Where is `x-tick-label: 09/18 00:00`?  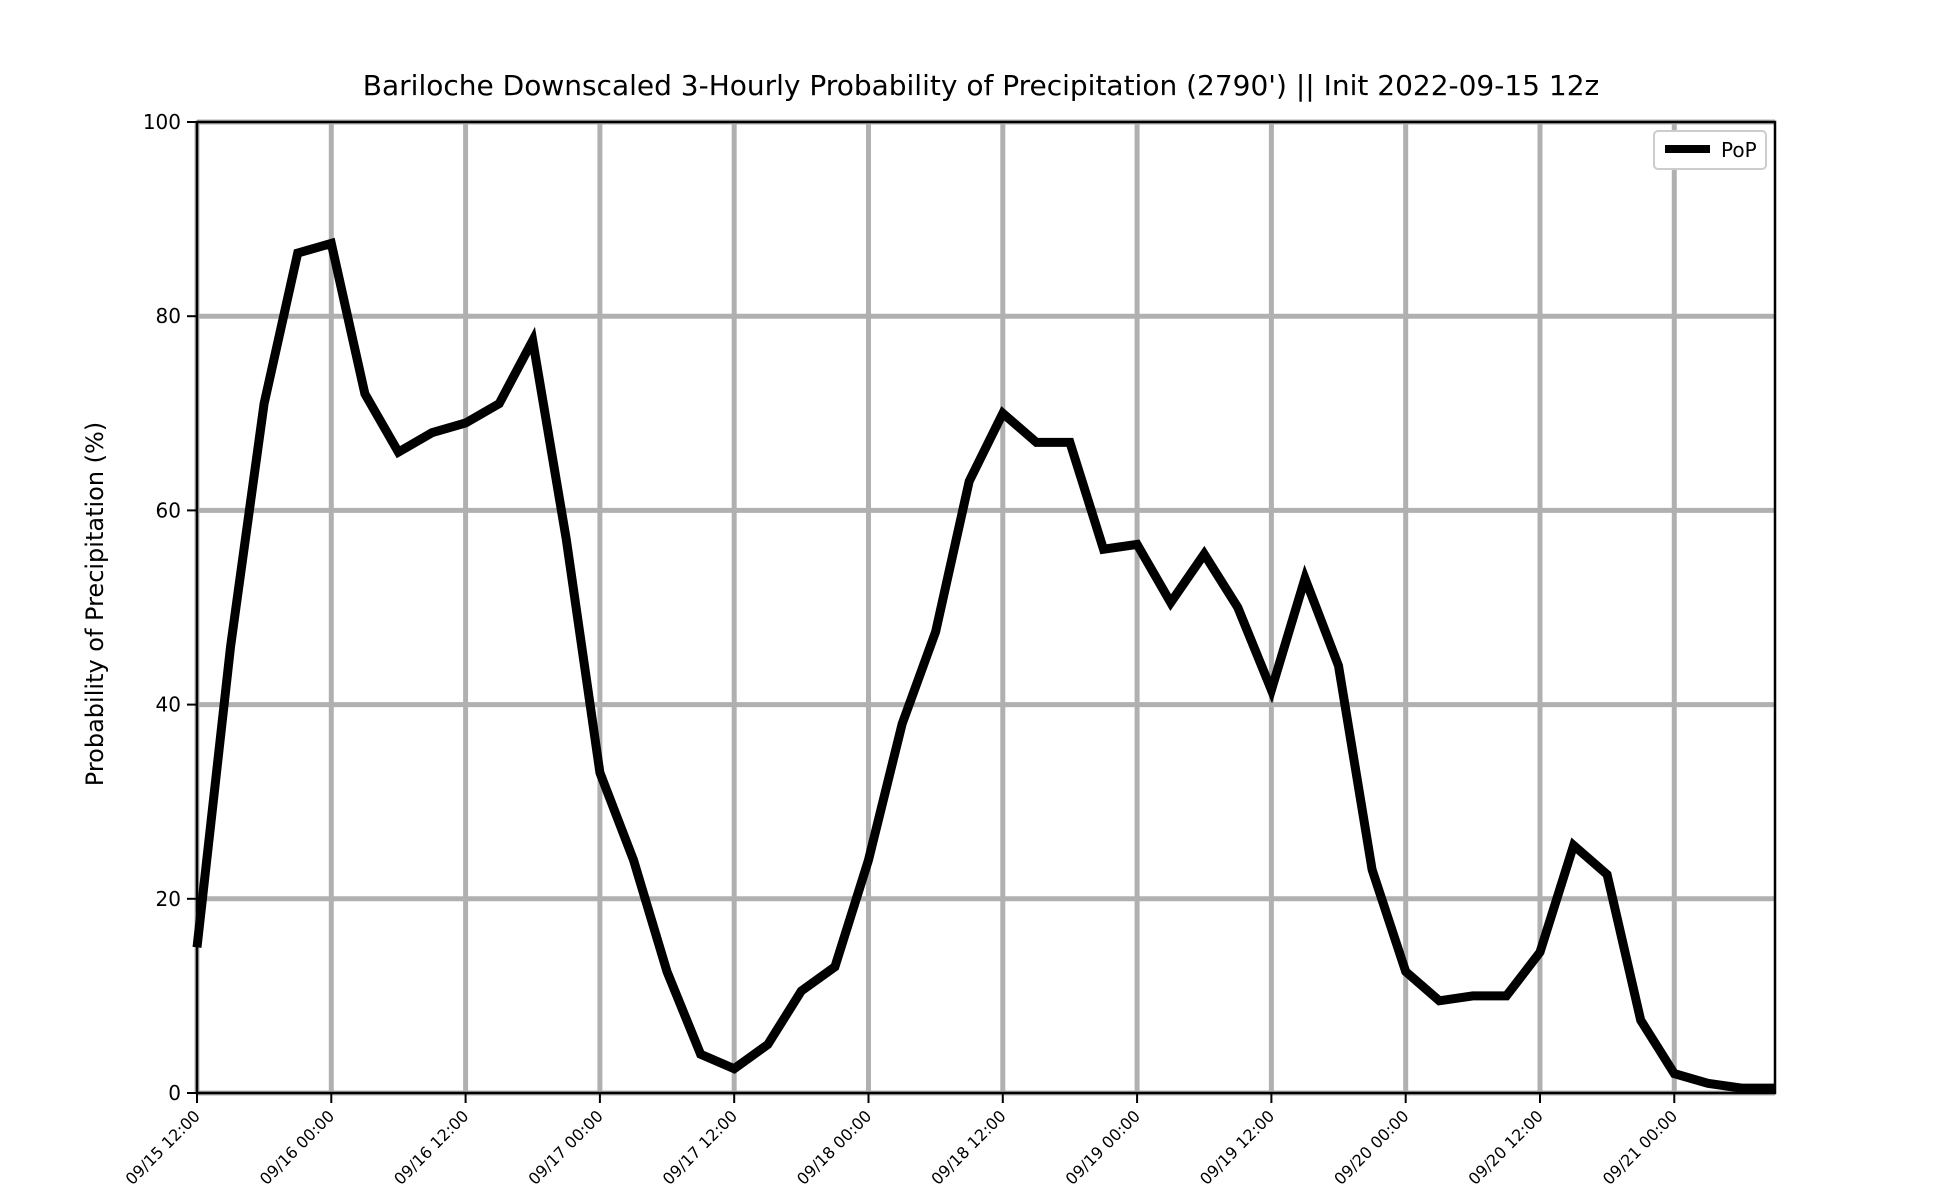 x-tick-label: 09/18 00:00 is located at coordinates (834, 1147).